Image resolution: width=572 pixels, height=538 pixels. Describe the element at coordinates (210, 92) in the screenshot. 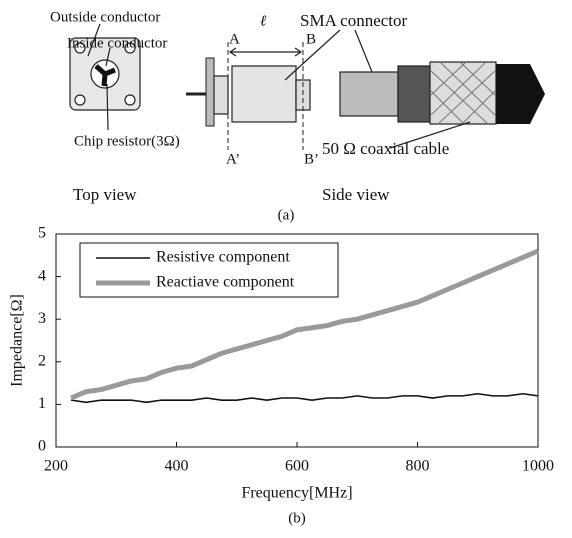

I see `plate` at that location.